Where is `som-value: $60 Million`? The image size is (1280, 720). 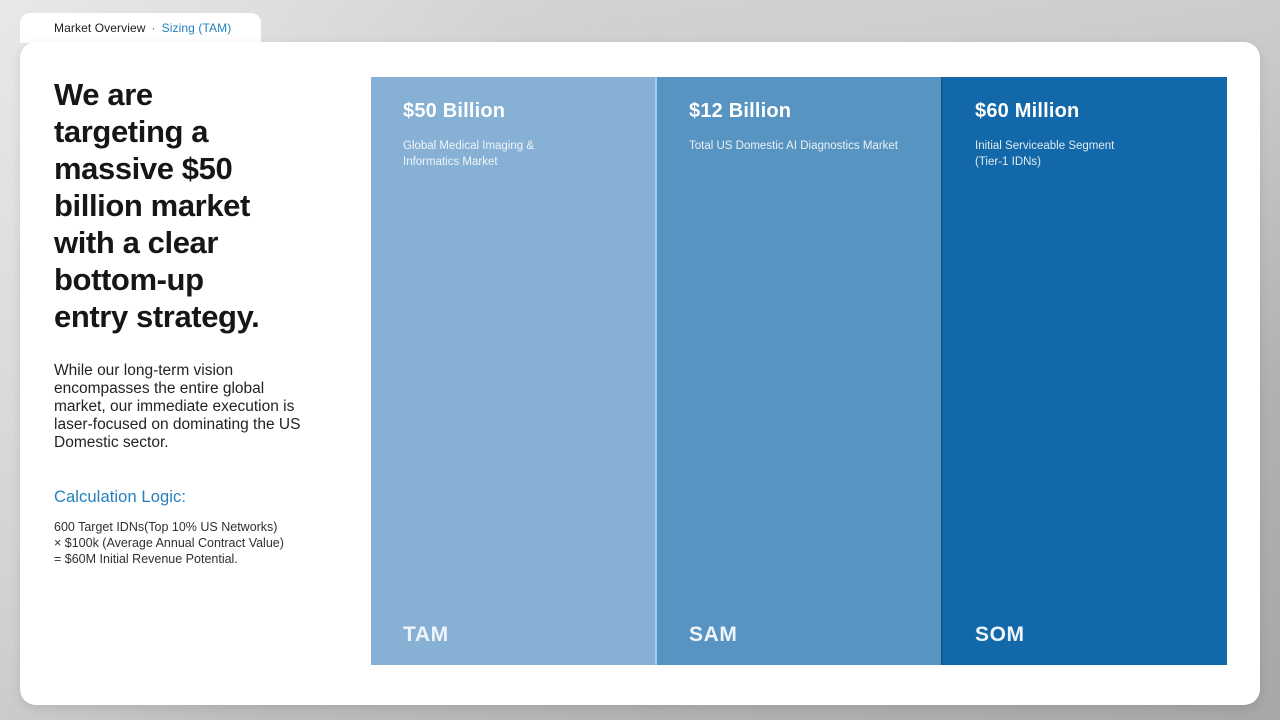 som-value: $60 Million is located at coordinates (1027, 111).